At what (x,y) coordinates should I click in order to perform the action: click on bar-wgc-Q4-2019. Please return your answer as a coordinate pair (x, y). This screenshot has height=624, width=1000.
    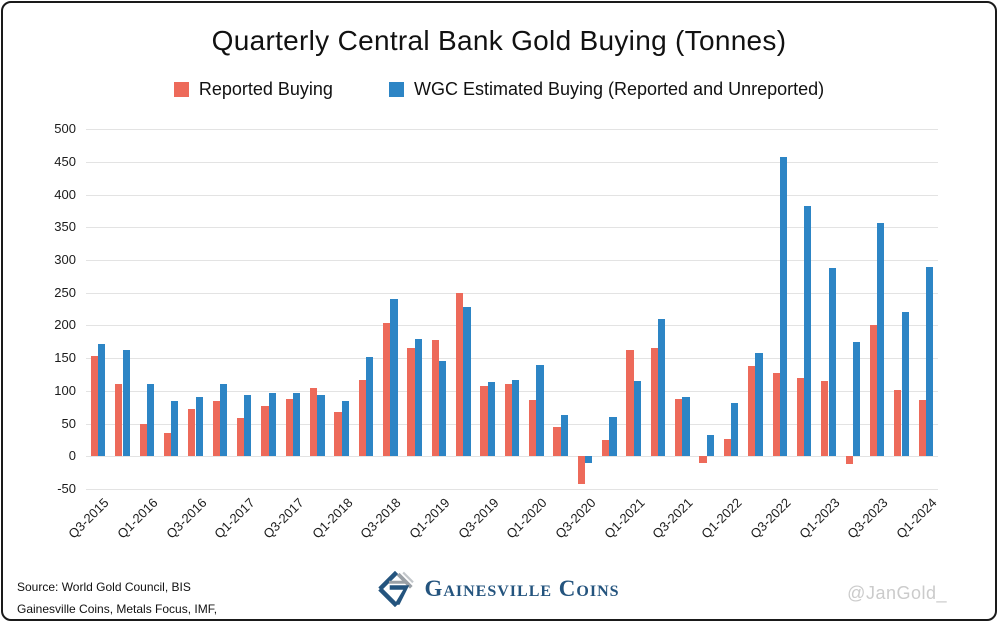
    Looking at the image, I should click on (516, 418).